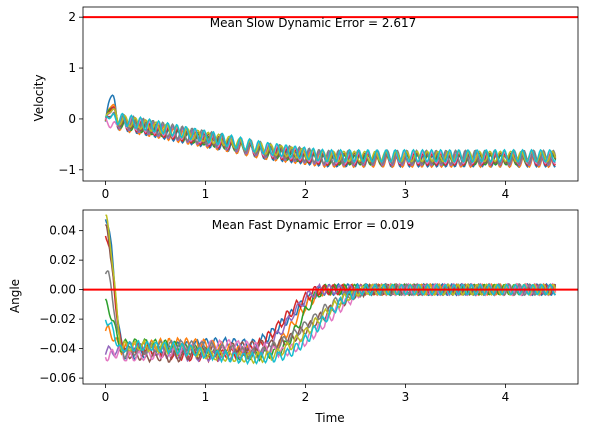 Image resolution: width=591 pixels, height=436 pixels. Describe the element at coordinates (61, 304) in the screenshot. I see `angle-y-ticks: −0.06 −0.04 −0.02 0.00 0.02 0.04` at that location.